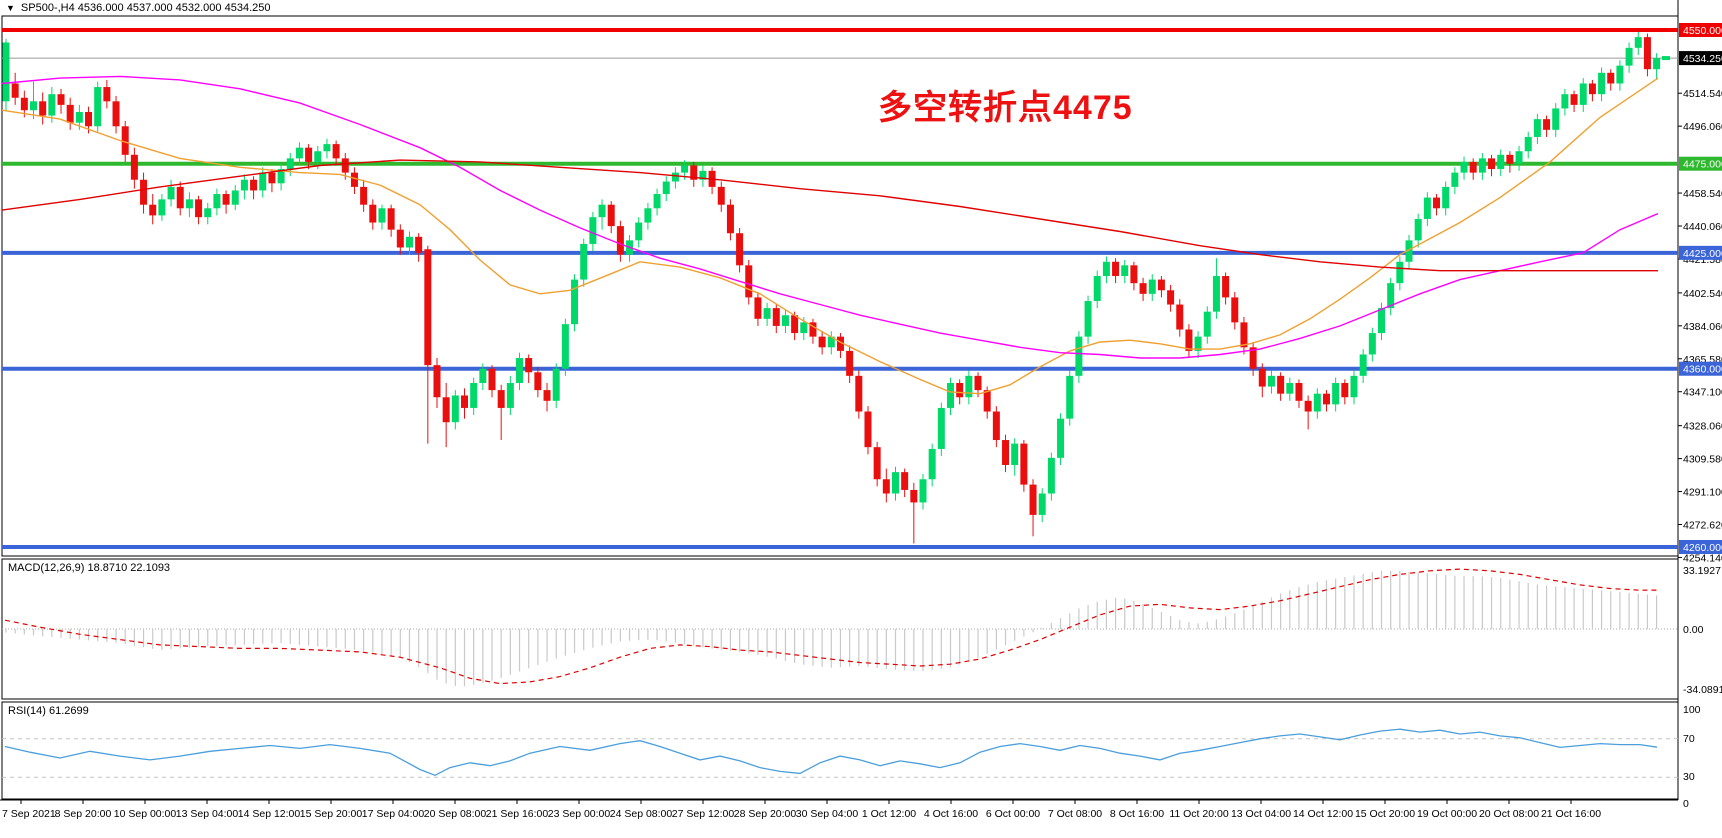 This screenshot has height=838, width=1722. I want to click on price-badge-label: 4475.000, so click(1702, 165).